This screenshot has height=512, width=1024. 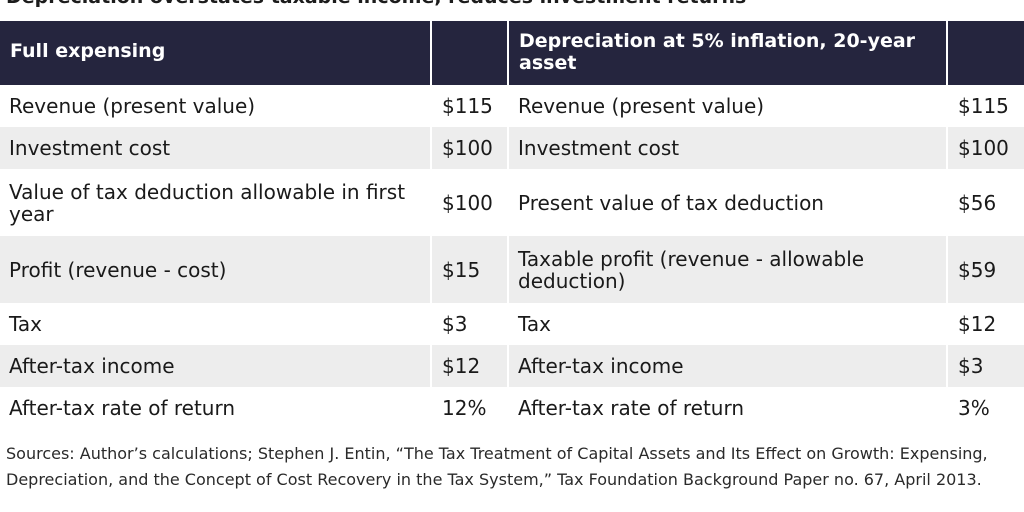 What do you see at coordinates (728, 324) in the screenshot?
I see `right-label-cell: Tax` at bounding box center [728, 324].